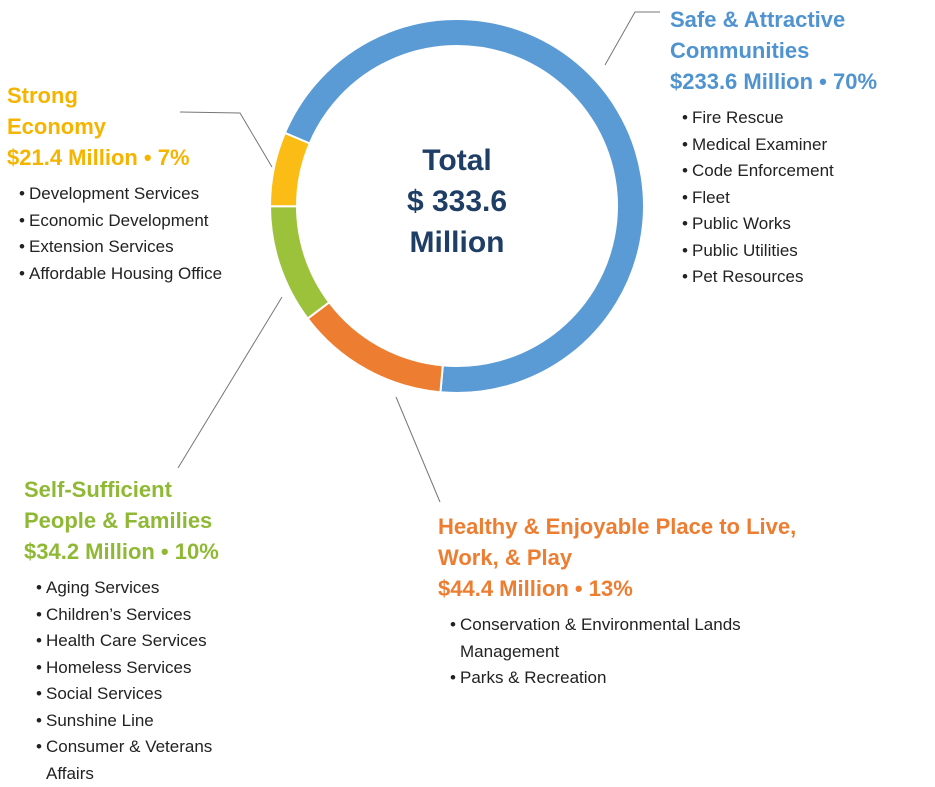 This screenshot has width=935, height=787. What do you see at coordinates (142, 721) in the screenshot?
I see `item: Sunshine Line` at bounding box center [142, 721].